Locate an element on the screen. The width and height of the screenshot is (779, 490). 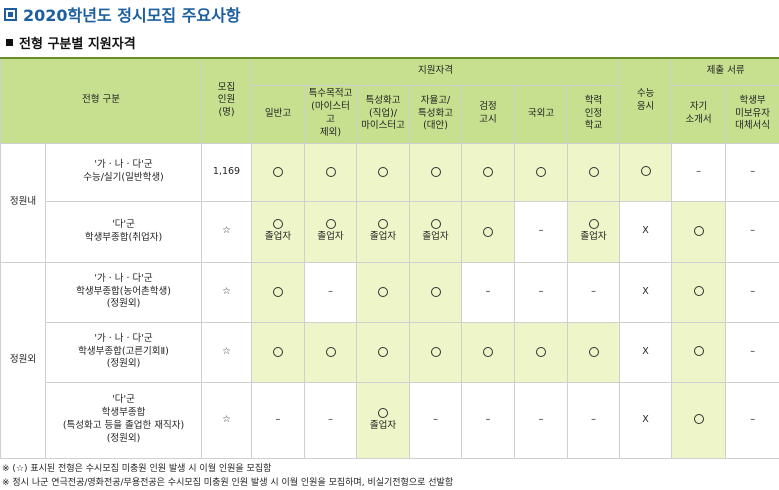
header-doc-col: 학생부 미보유자 대체서식 is located at coordinates (752, 114).